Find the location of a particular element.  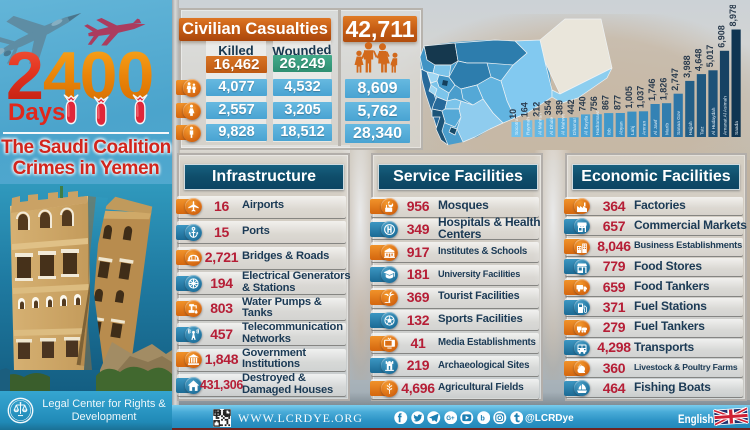

svg-text: Raymah is located at coordinates (529, 126).